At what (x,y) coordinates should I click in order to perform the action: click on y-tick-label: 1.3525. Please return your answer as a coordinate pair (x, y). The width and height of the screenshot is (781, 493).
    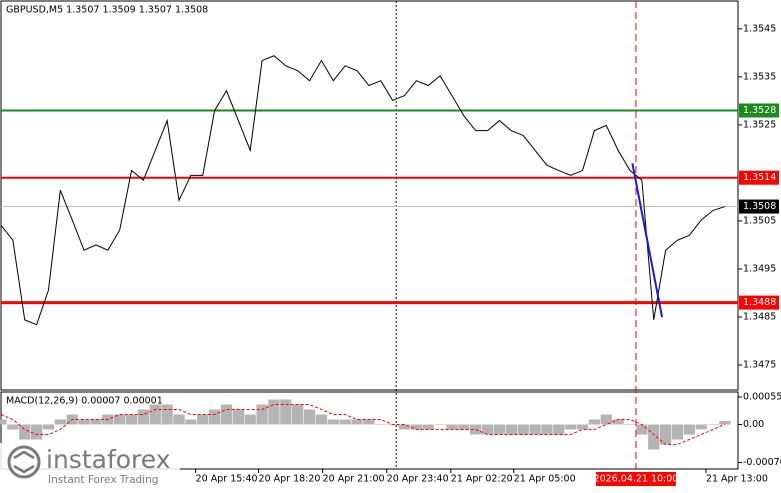
    Looking at the image, I should click on (759, 124).